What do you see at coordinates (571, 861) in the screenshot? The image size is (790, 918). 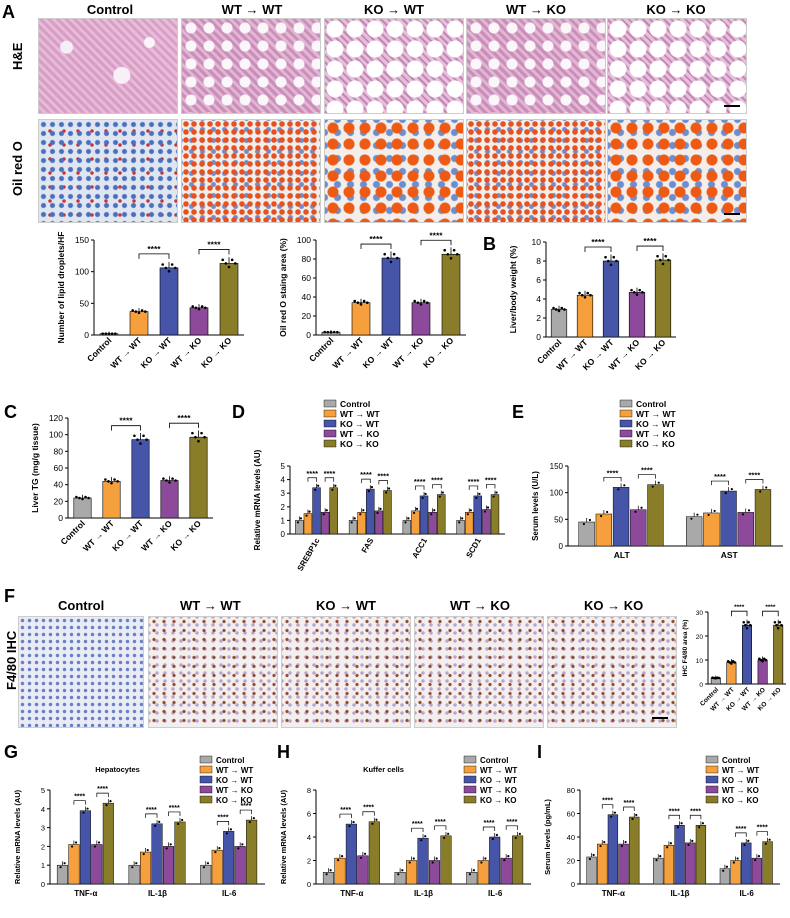 I see `y-tick-label: 20` at bounding box center [571, 861].